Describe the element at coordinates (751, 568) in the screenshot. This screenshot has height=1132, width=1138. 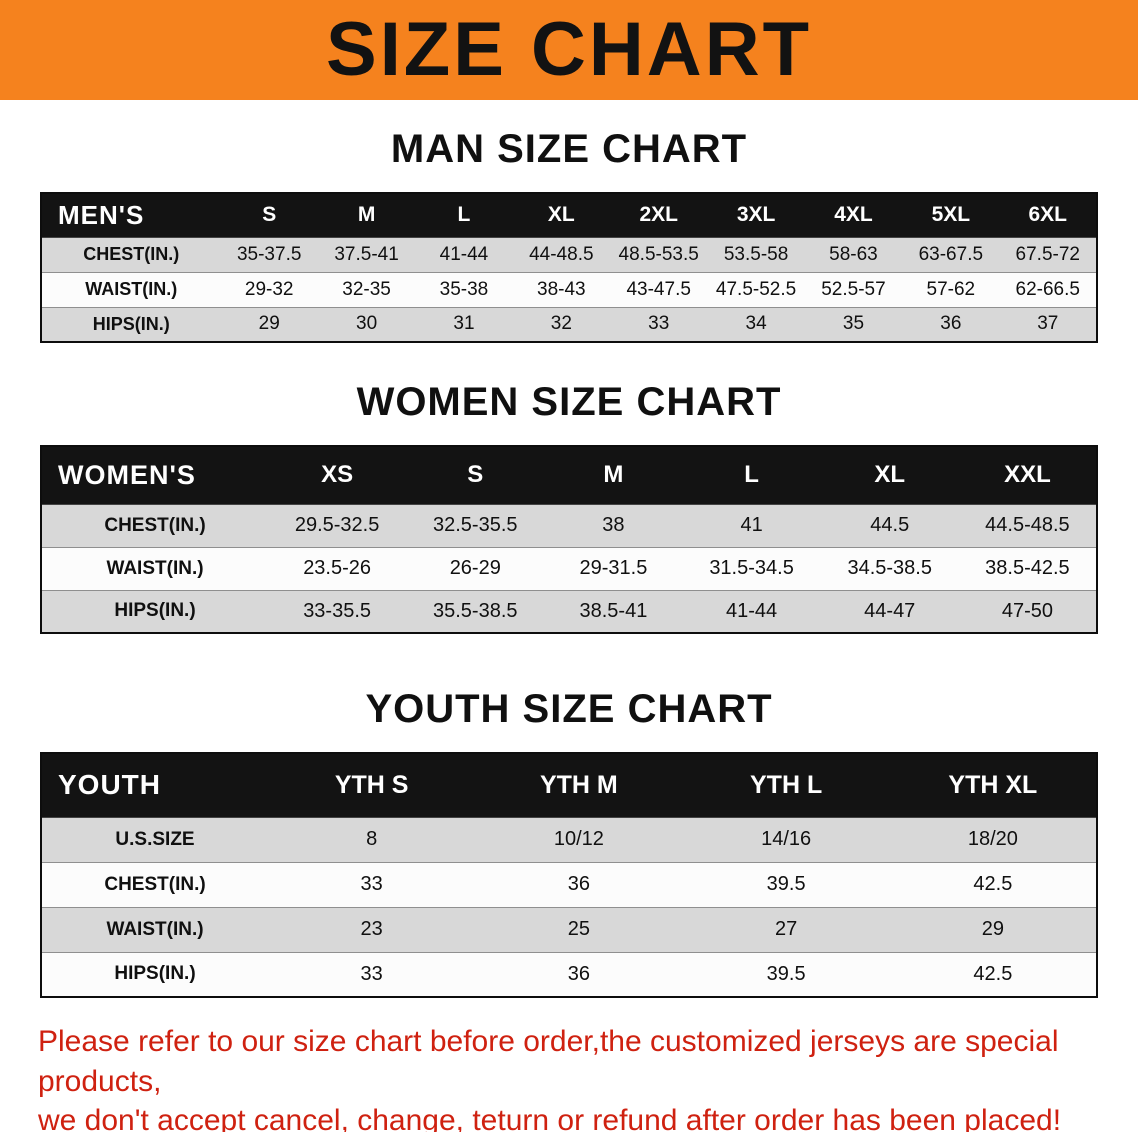
I see `size-value-cell: 31.5-34.5` at that location.